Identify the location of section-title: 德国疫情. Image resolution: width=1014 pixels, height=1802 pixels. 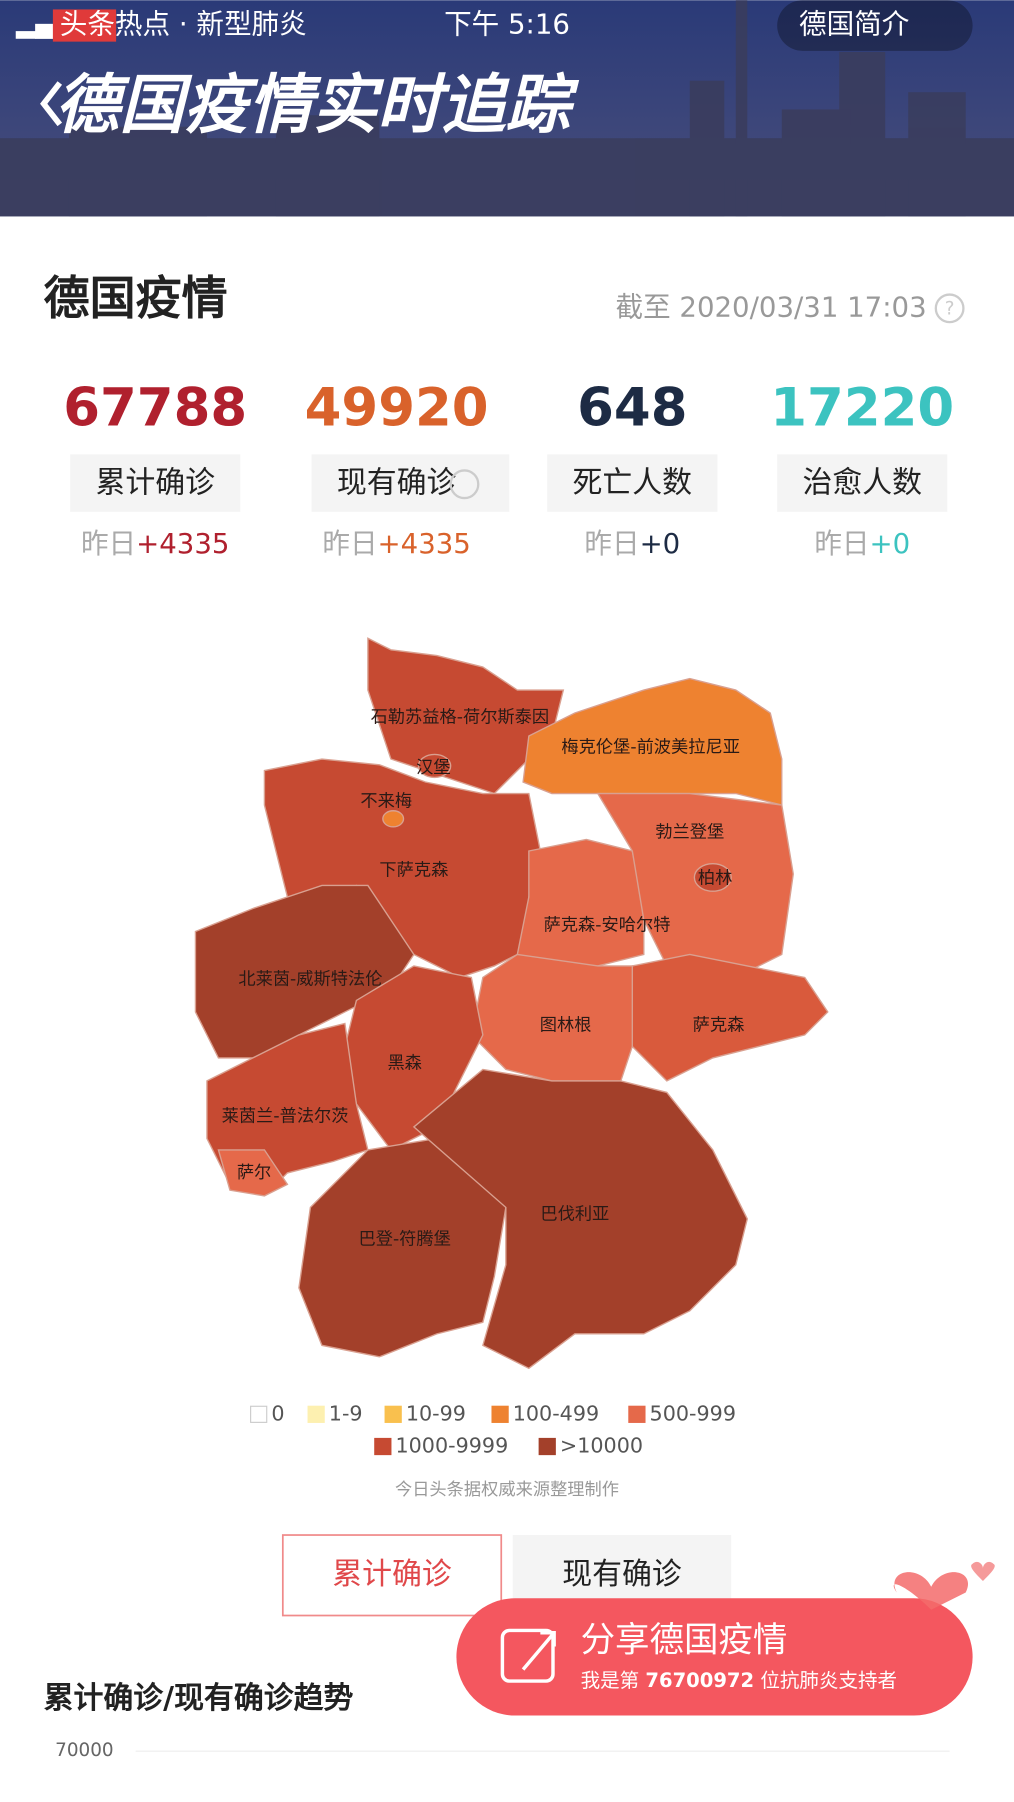
(136, 298).